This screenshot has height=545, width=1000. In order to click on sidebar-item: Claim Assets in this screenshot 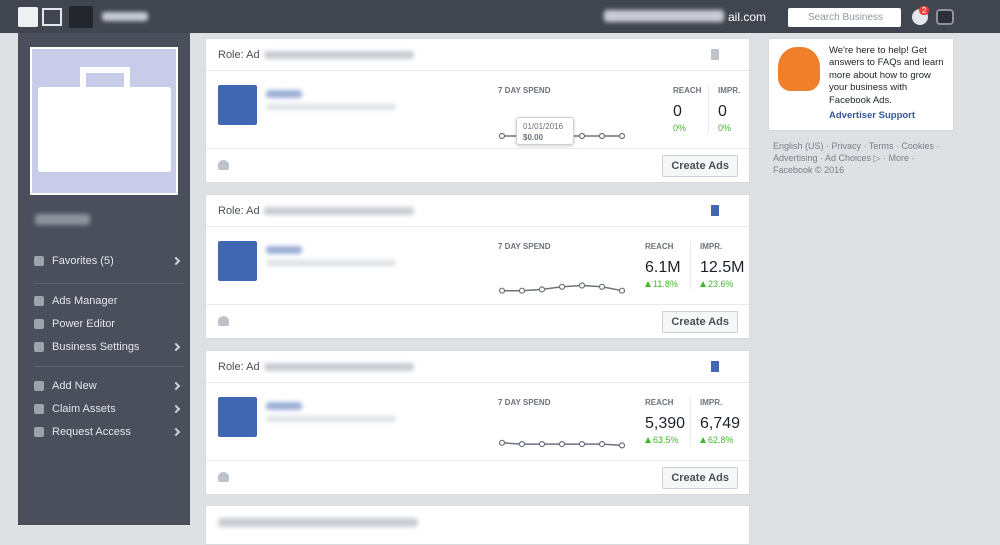, I will do `click(107, 409)`.